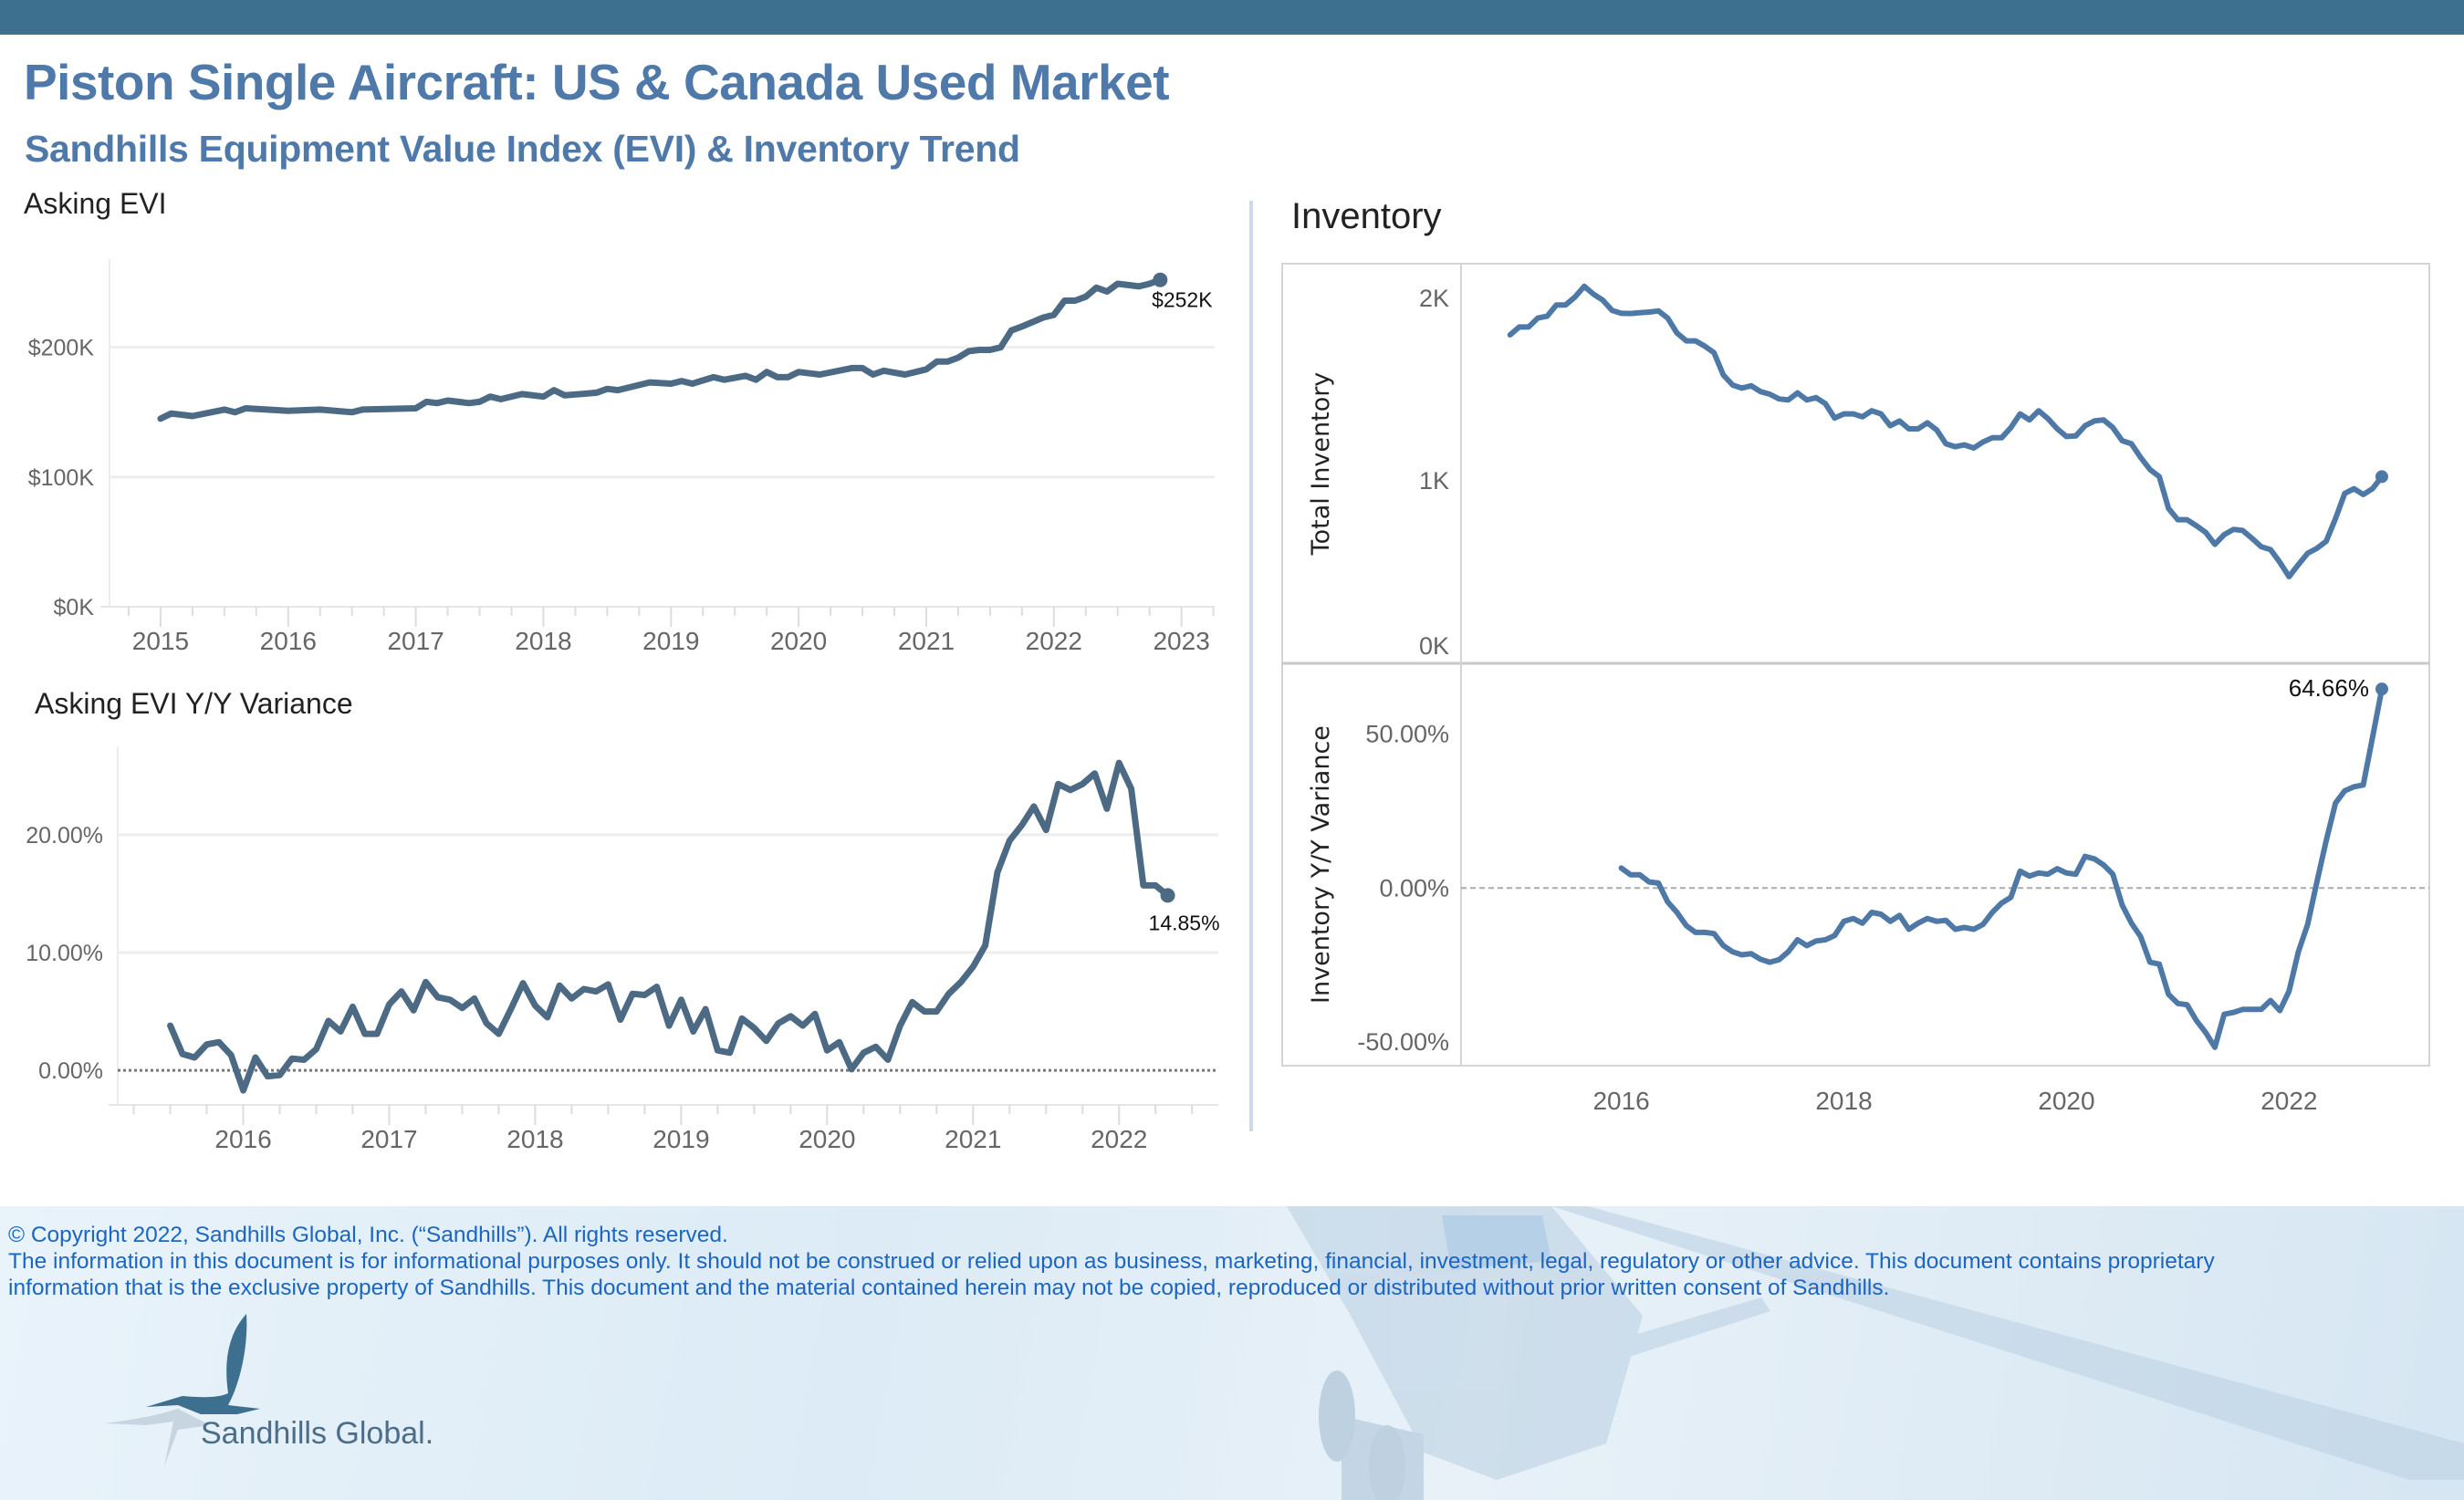 Image resolution: width=2464 pixels, height=1500 pixels. What do you see at coordinates (543, 641) in the screenshot?
I see `asking-evi-x-tick-label: 2018` at bounding box center [543, 641].